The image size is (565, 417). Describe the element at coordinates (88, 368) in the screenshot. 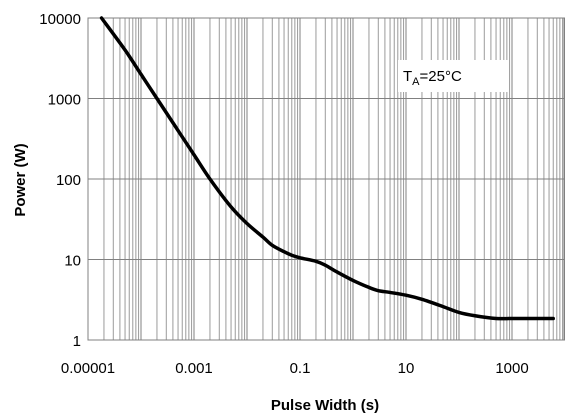

I see `x-tick-label: 0.00001` at that location.